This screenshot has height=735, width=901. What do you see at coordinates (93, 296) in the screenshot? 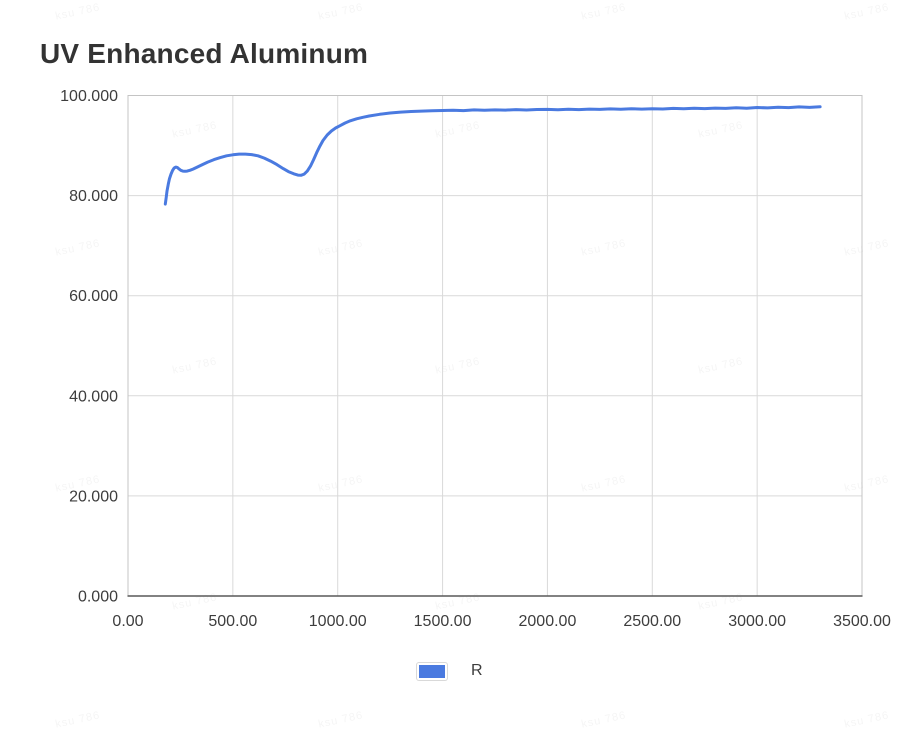
I see `y-tick-label: 60.000` at bounding box center [93, 296].